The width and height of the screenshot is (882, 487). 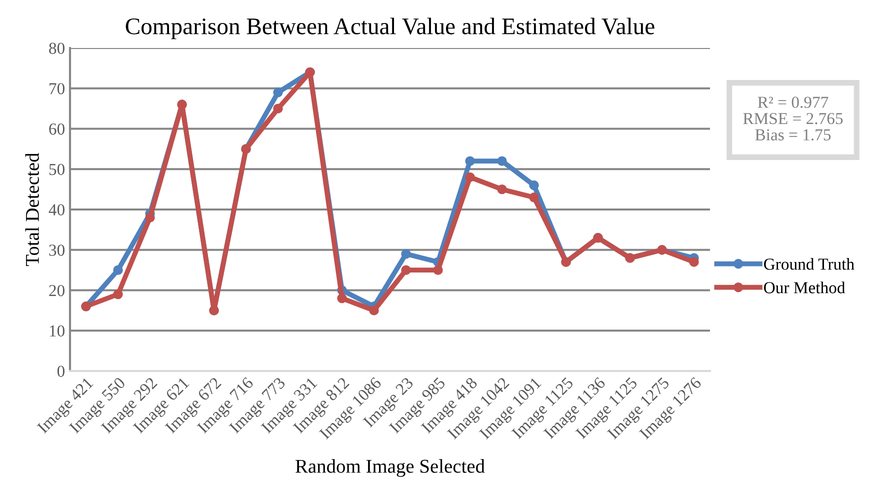 I want to click on y-tick-label: 50, so click(x=57, y=170).